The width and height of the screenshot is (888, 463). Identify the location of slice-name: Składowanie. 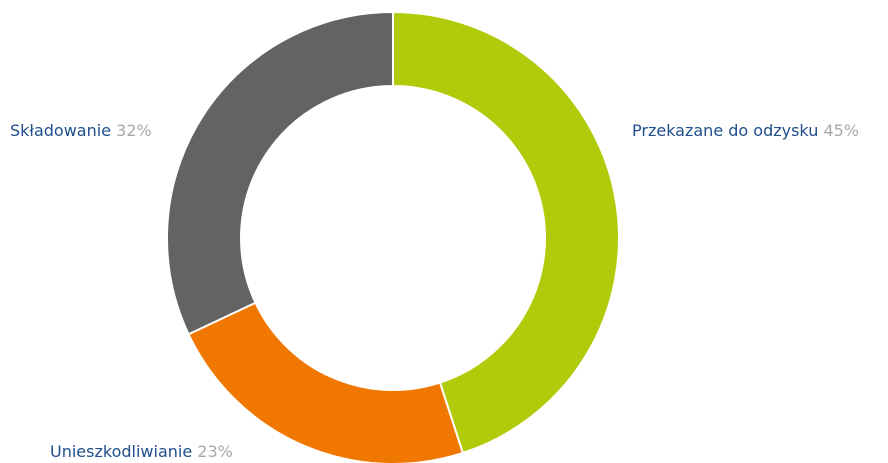
(60, 130).